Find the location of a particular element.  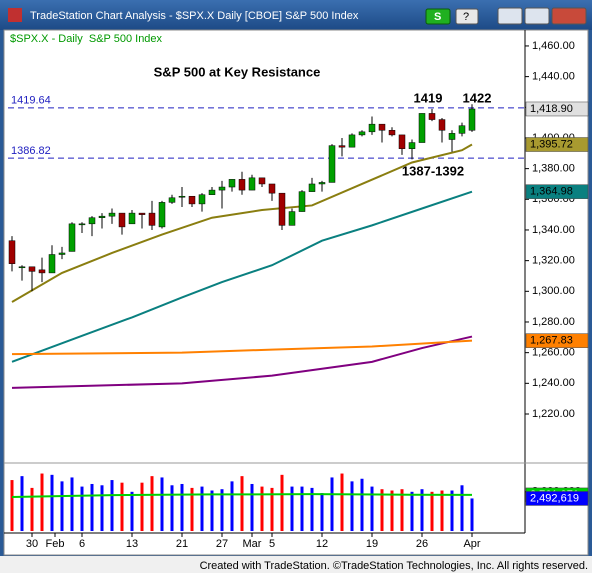

x-tick-label: 30 is located at coordinates (32, 544).